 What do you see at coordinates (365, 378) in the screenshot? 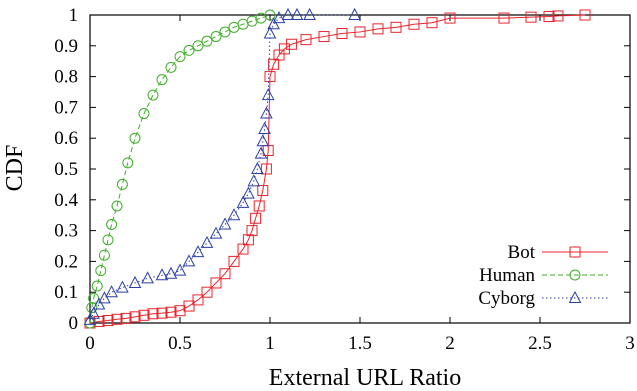
I see `x-axis-title: External URL Ratio` at bounding box center [365, 378].